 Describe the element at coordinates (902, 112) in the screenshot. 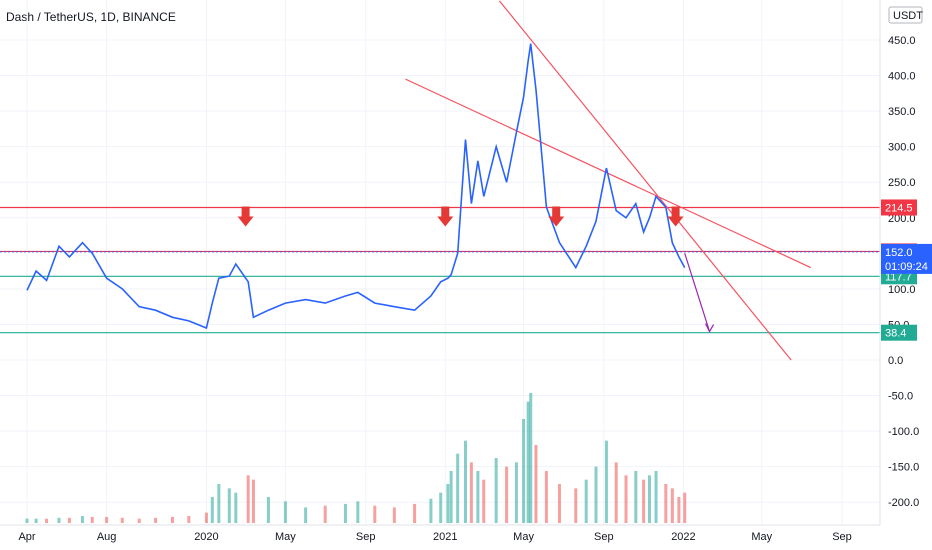

I see `y-tick-label: 350.0` at that location.